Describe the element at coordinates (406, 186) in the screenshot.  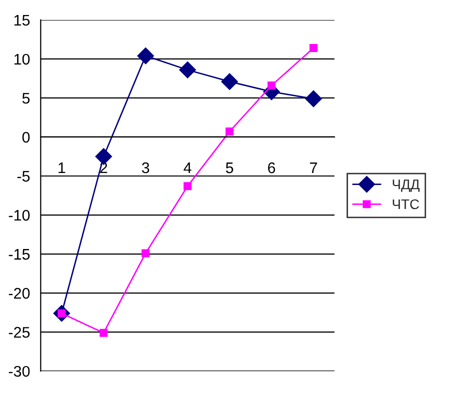
I see `legend-label: ЧДД` at that location.